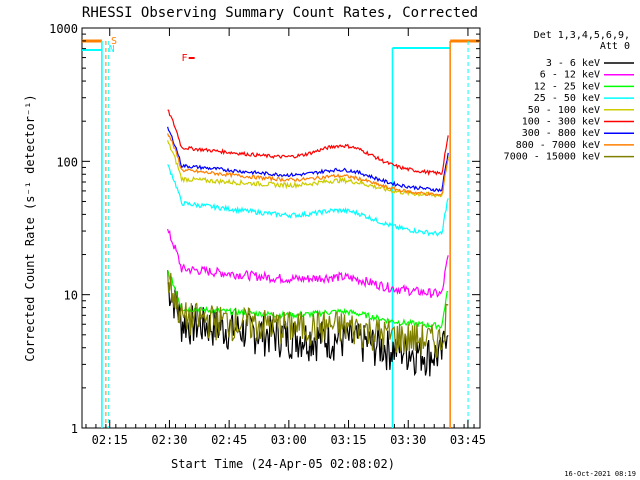 Image resolution: width=640 pixels, height=480 pixels. Describe the element at coordinates (229, 440) in the screenshot. I see `x-tick-label: 02:45` at that location.